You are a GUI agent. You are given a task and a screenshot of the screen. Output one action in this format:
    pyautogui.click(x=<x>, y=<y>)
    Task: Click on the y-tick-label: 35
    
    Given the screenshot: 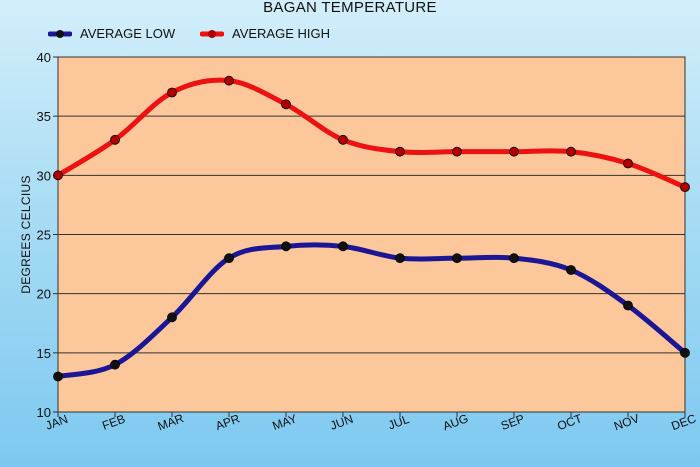 What is the action you would take?
    pyautogui.click(x=44, y=116)
    